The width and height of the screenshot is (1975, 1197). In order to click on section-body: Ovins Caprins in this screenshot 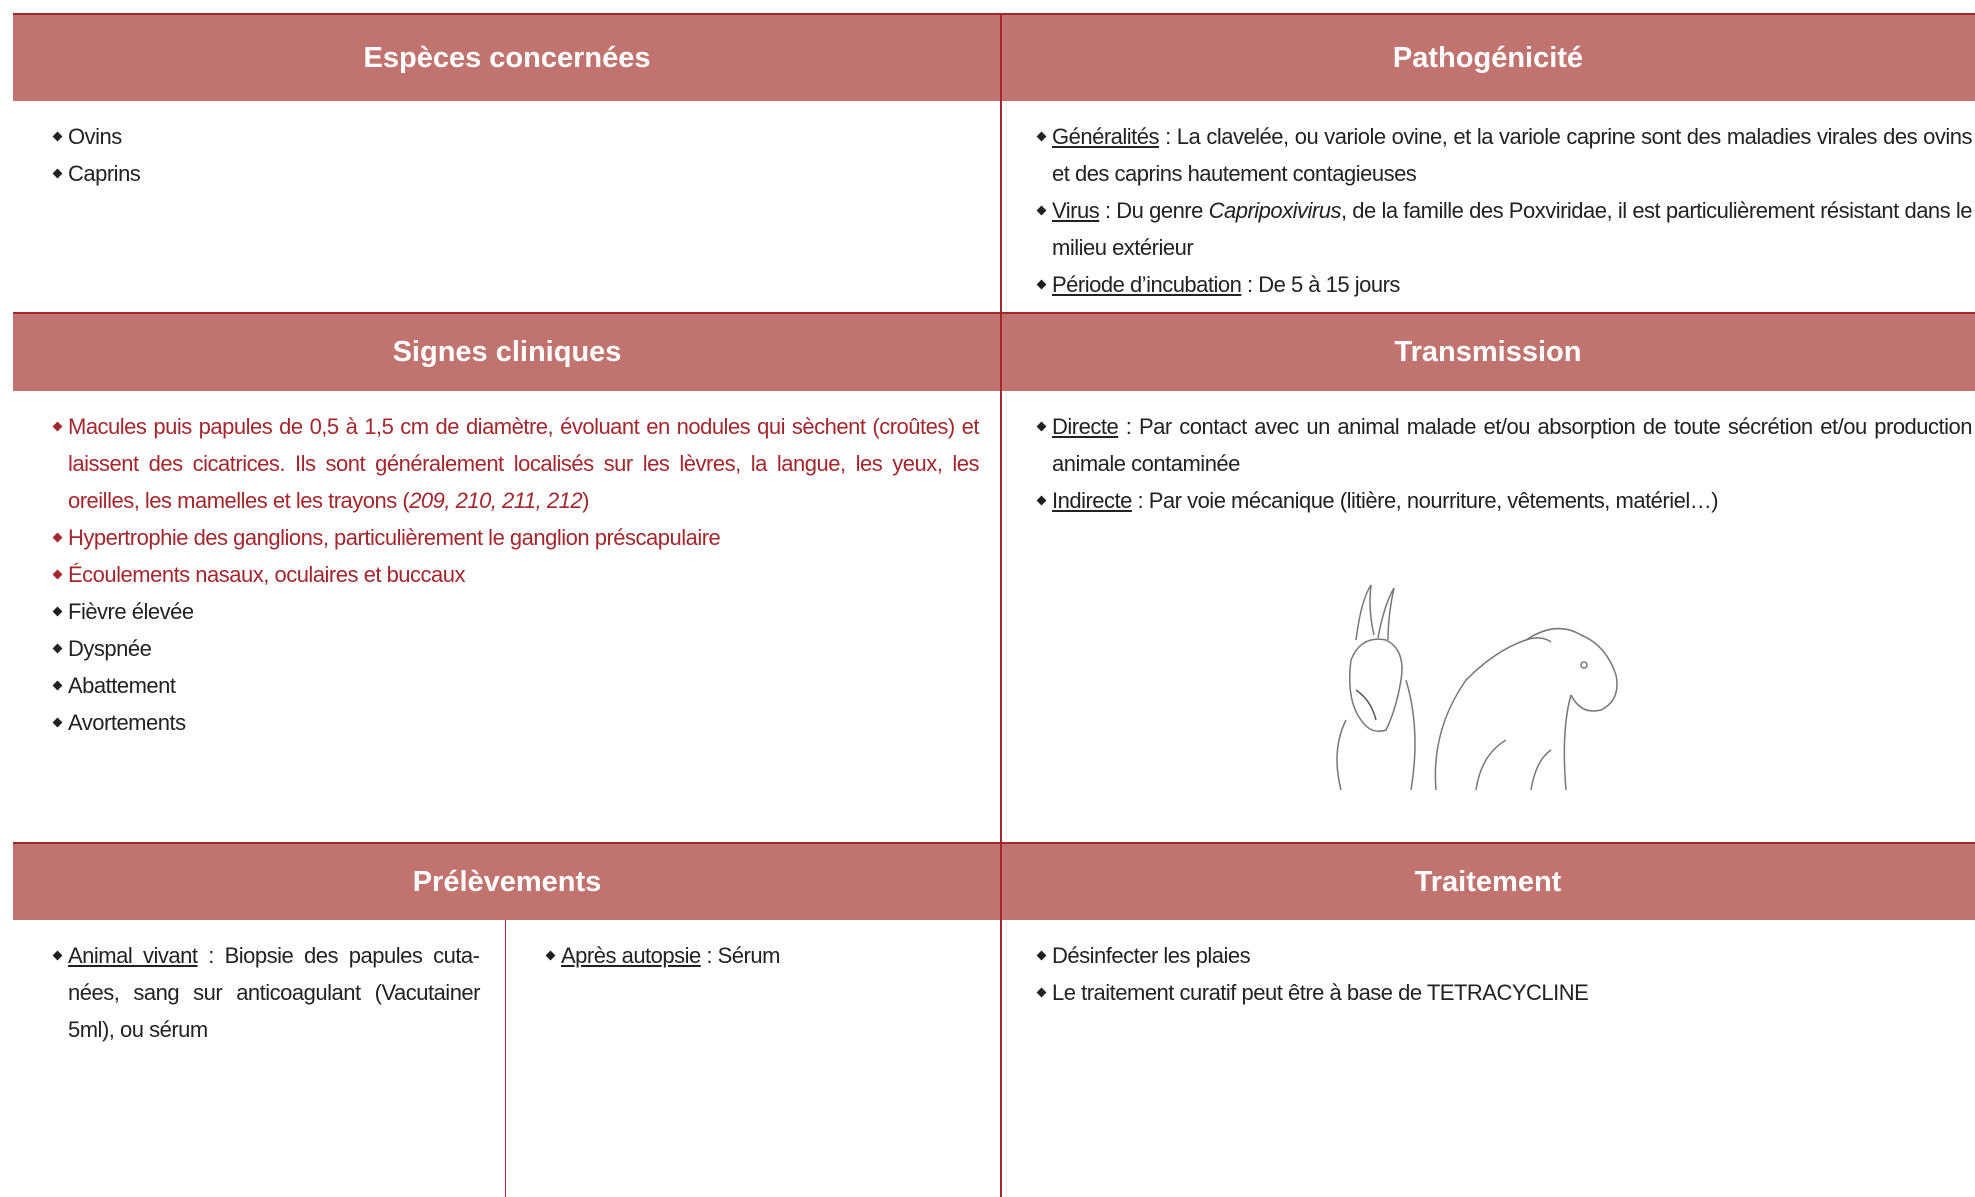, I will do `click(515, 155)`.